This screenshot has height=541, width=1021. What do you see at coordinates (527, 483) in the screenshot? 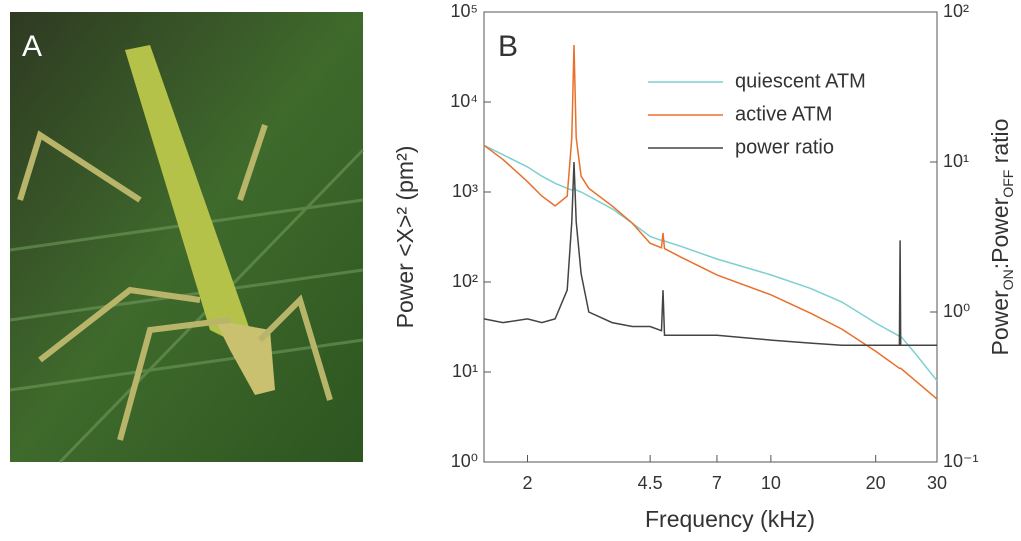
I see `x-tick-label: 2` at bounding box center [527, 483].